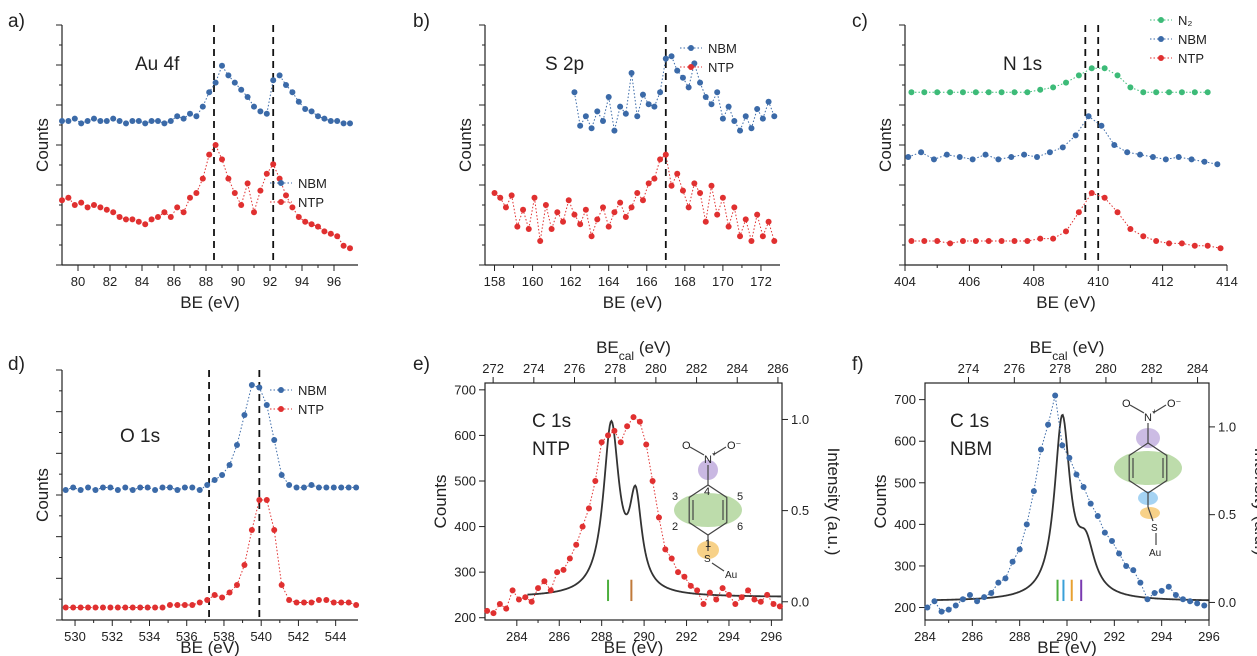  What do you see at coordinates (633, 302) in the screenshot?
I see `x-axis-title: BE (eV)` at bounding box center [633, 302].